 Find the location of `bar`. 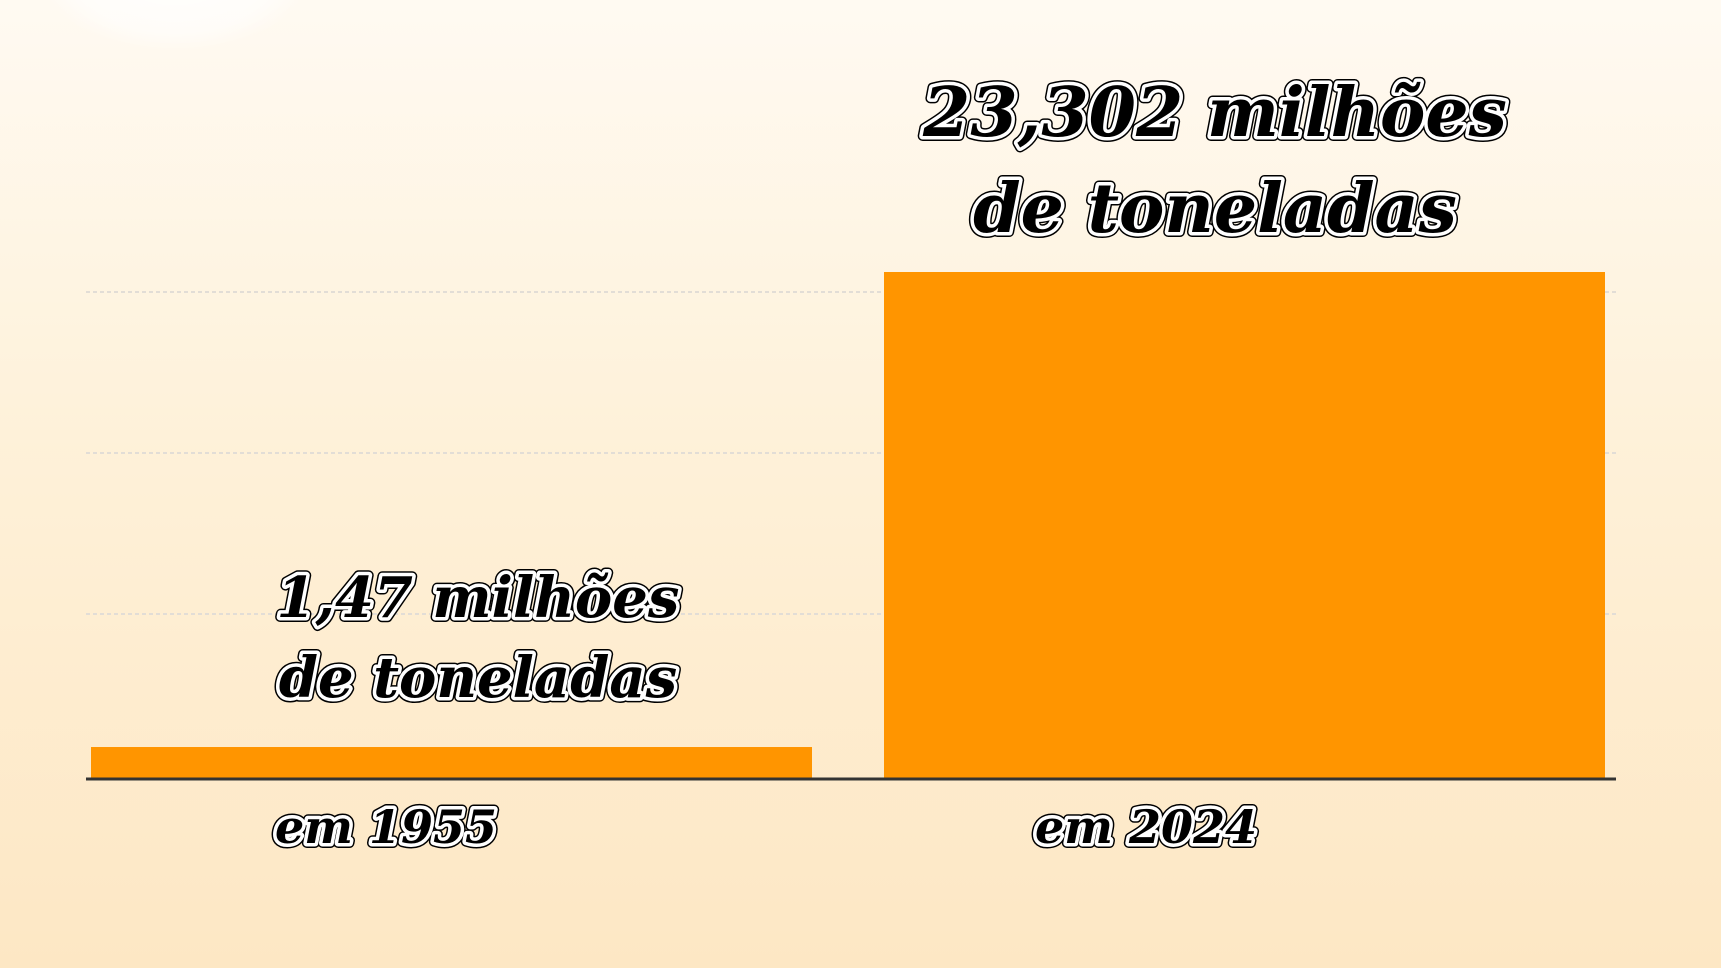

bar is located at coordinates (451, 763).